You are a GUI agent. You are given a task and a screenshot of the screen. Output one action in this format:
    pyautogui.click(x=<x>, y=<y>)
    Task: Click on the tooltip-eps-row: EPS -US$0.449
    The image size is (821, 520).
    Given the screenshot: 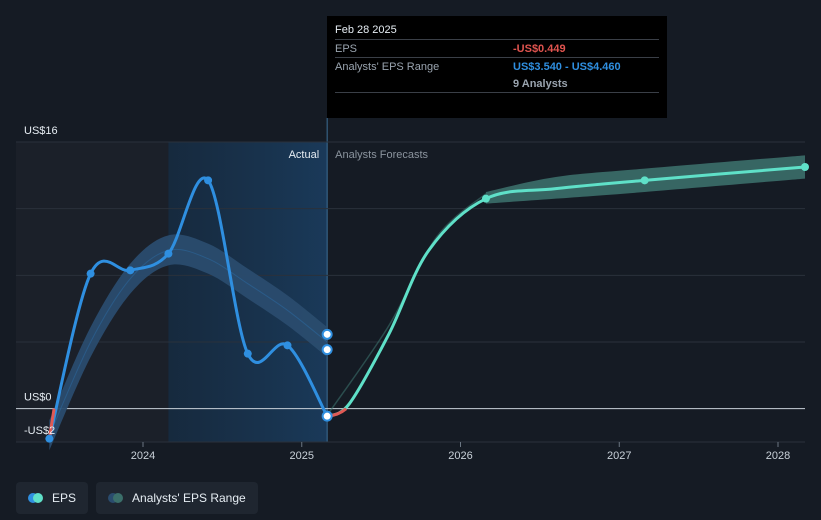 What is the action you would take?
    pyautogui.click(x=497, y=48)
    